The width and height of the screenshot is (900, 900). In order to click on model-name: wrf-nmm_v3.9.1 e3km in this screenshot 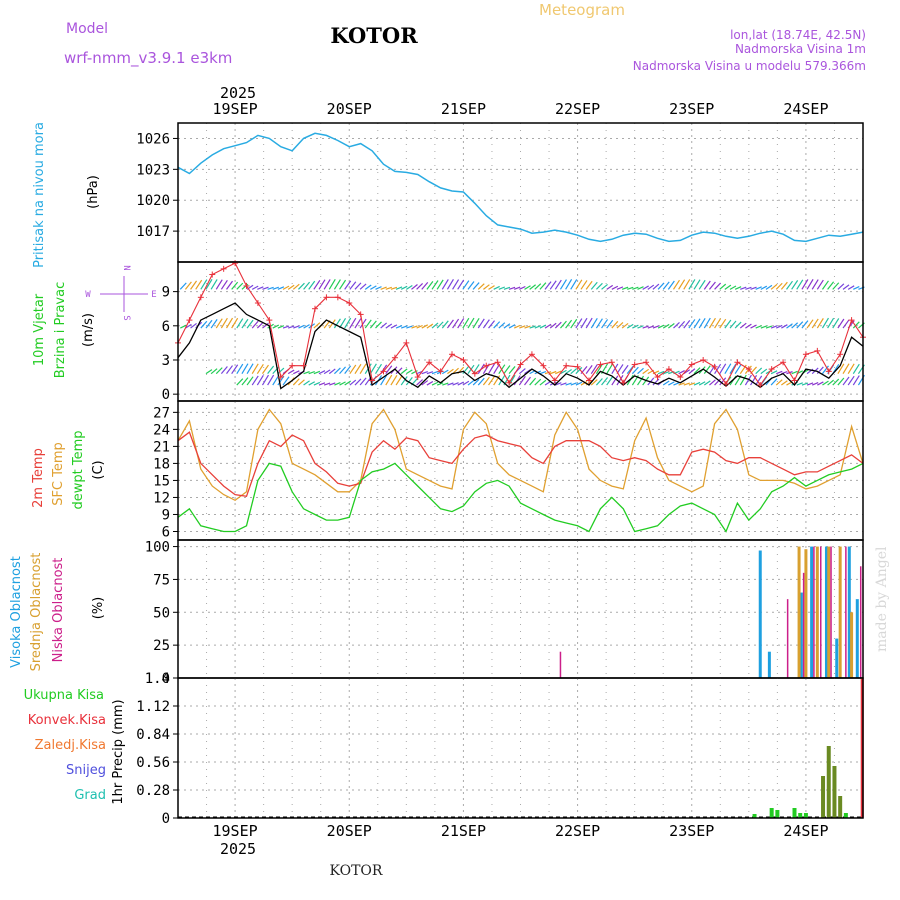, I will do `click(148, 58)`.